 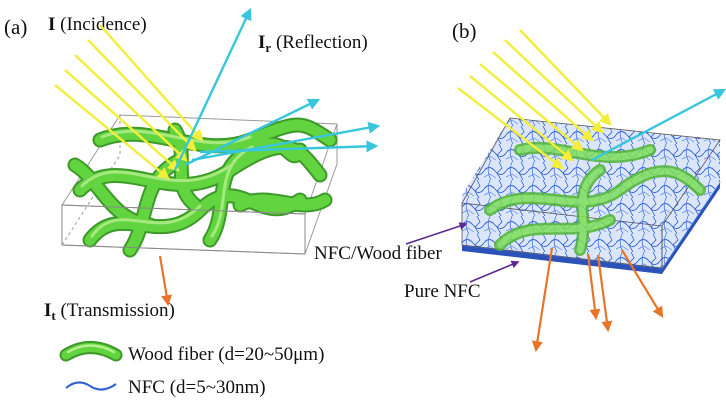 I want to click on pure-nfc-pointer, so click(x=494, y=271).